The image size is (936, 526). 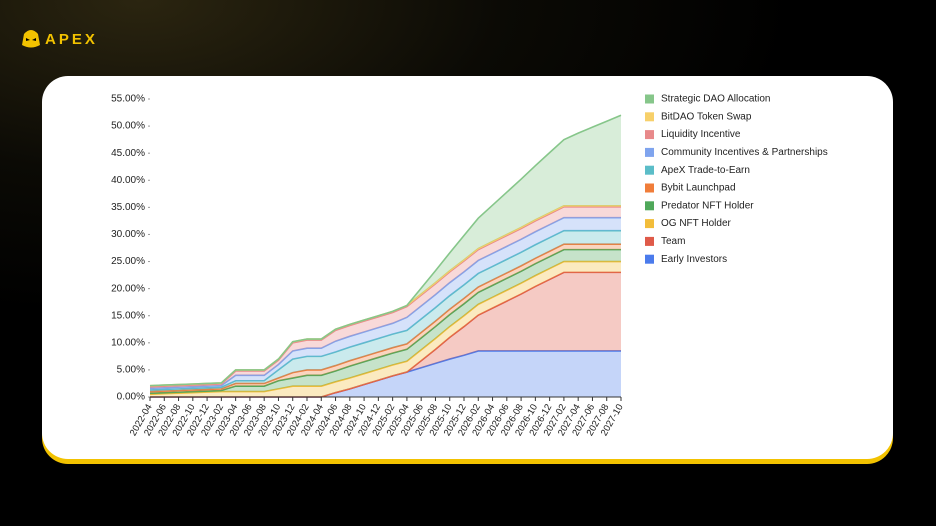 I want to click on y-tick-label: 25.00%, so click(x=128, y=261).